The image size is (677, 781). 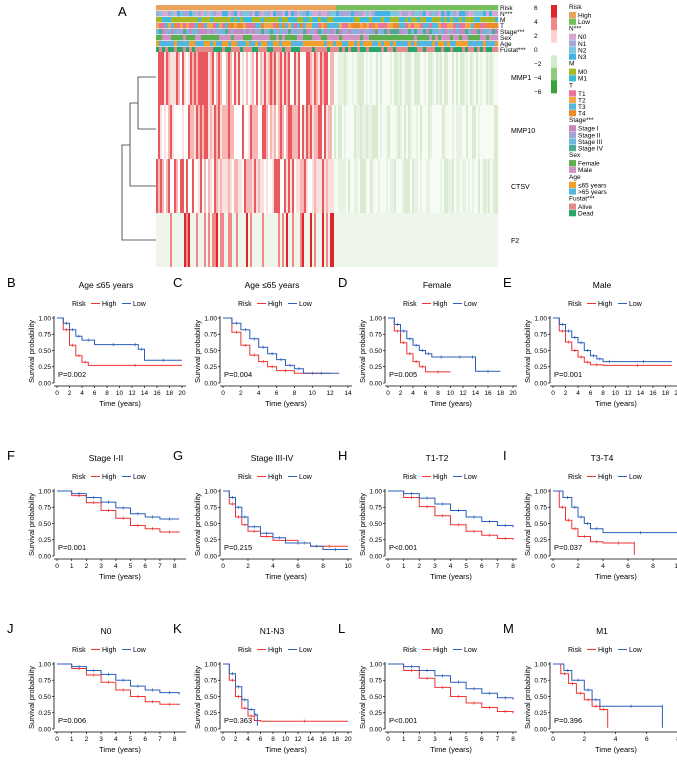 I want to click on y-tick-label: 0.75, so click(x=44, y=508).